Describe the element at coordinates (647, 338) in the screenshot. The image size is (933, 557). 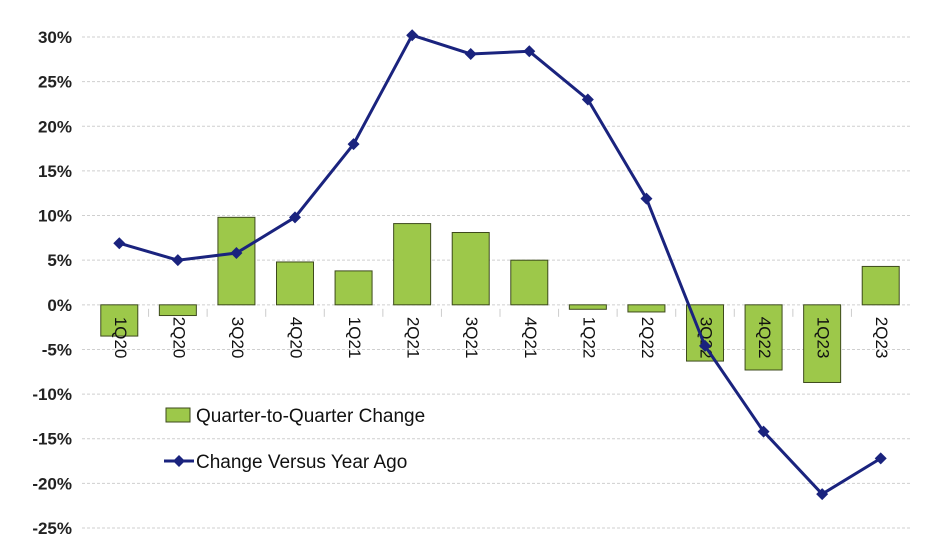
I see `x-tick-label: 2Q22` at that location.